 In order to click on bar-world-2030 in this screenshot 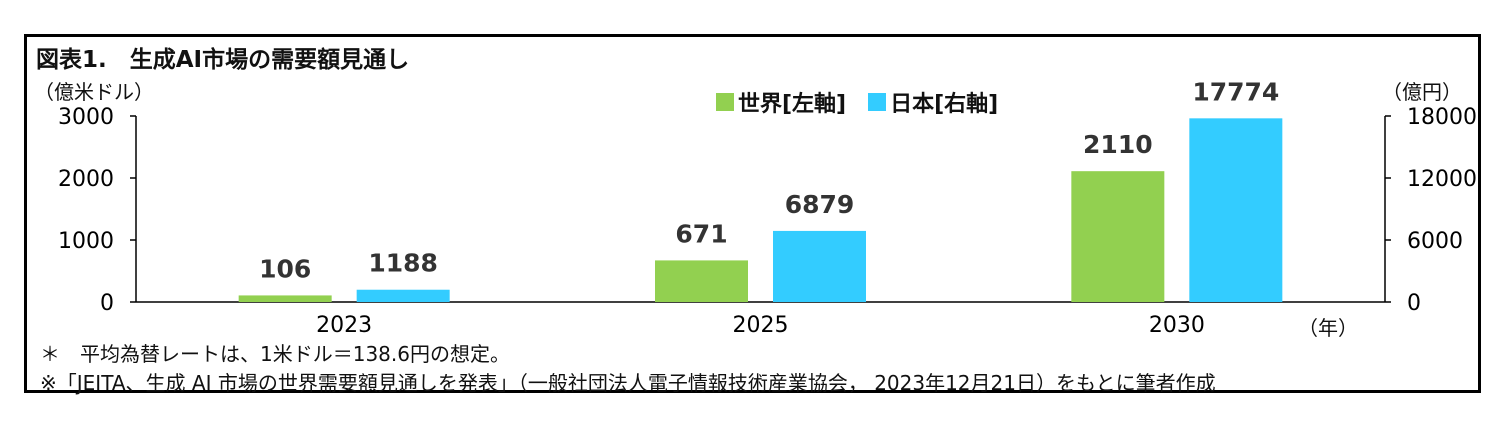, I will do `click(1118, 236)`.